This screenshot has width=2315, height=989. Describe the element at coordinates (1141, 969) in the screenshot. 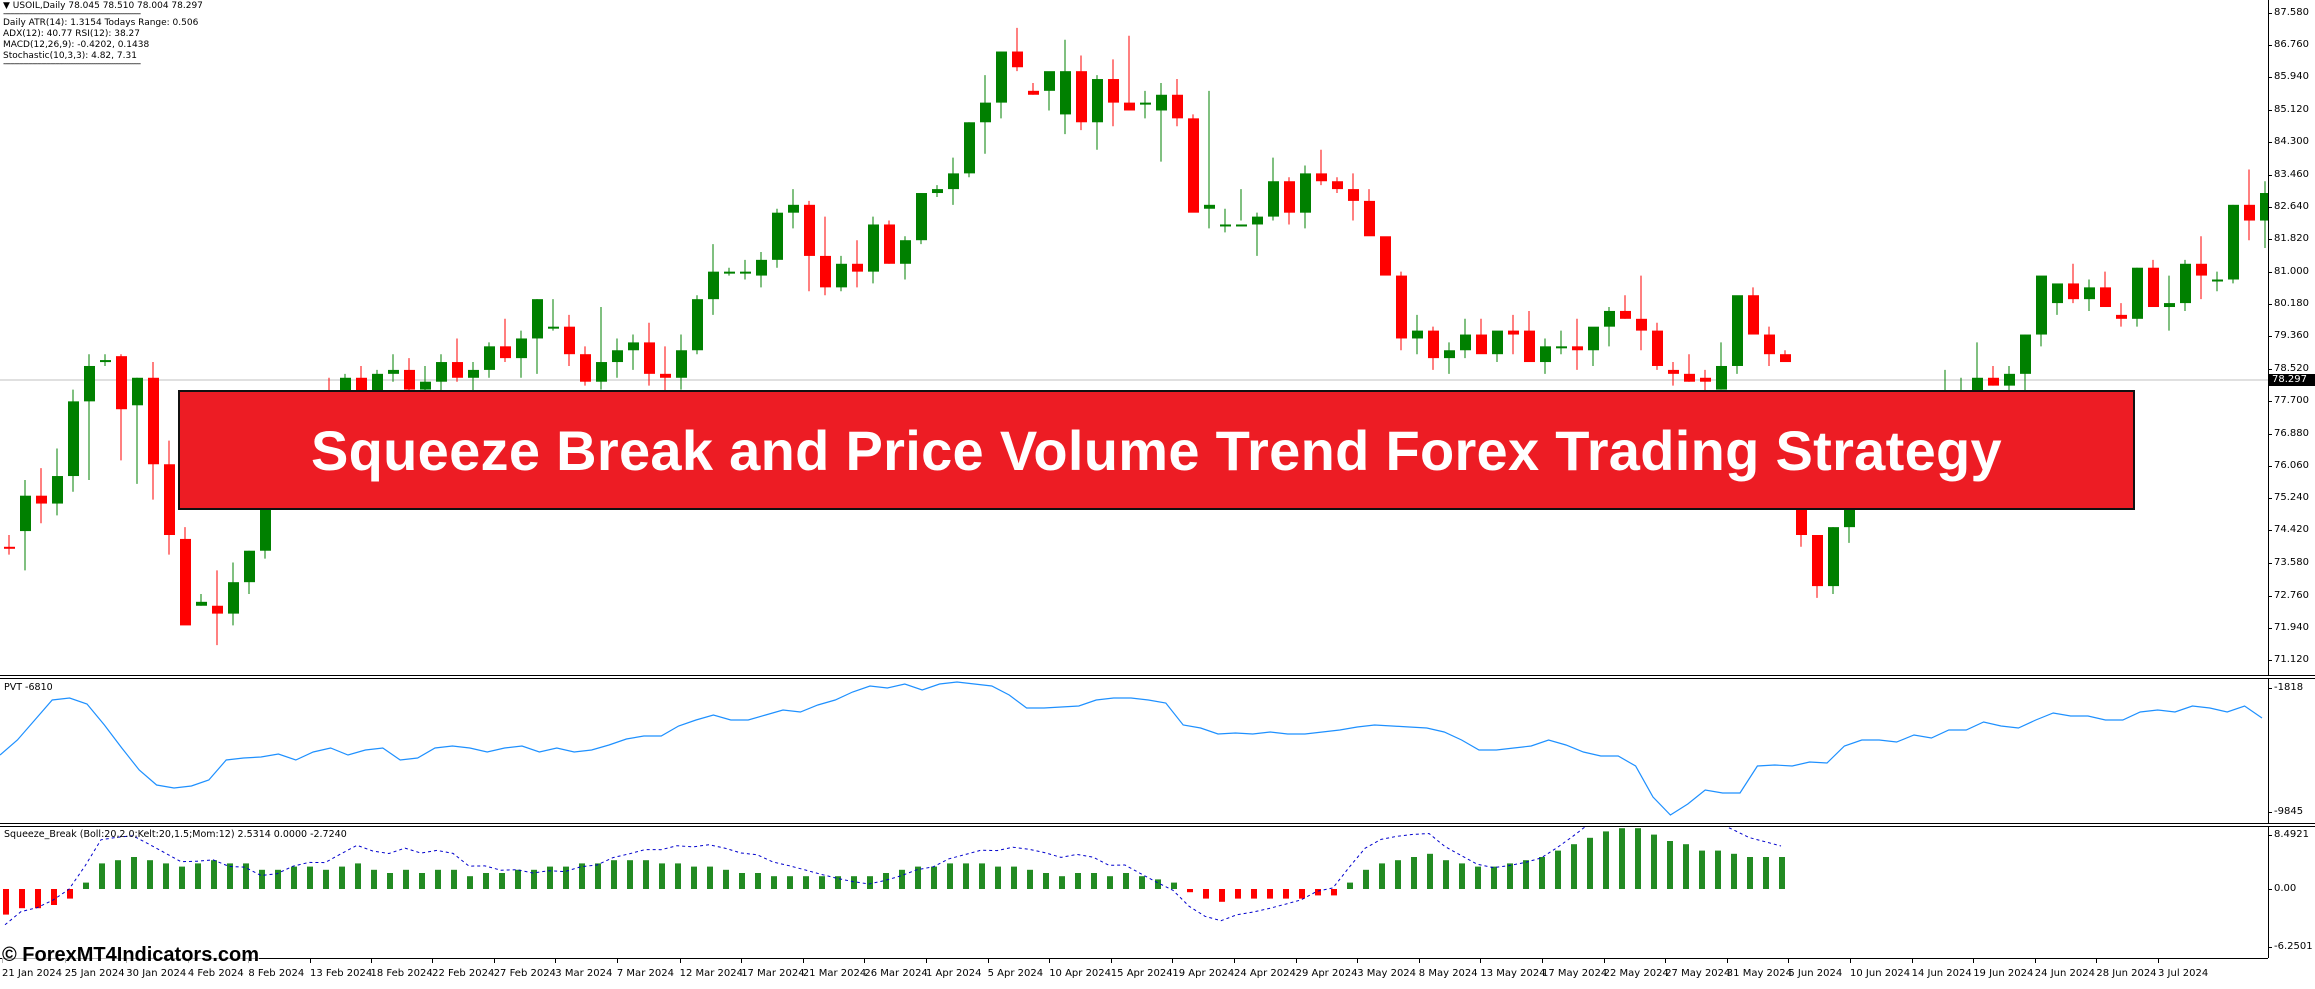

I see `date-label: 15 Apr 2024` at that location.